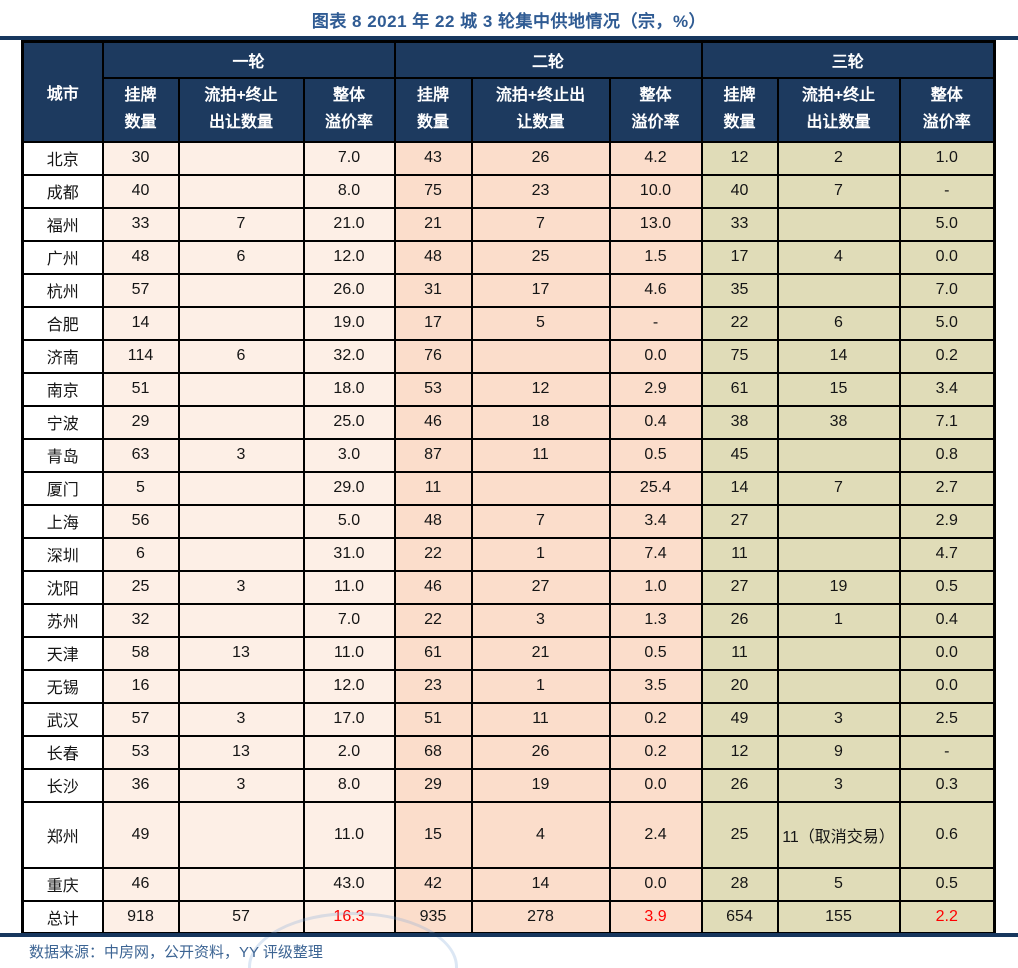 The width and height of the screenshot is (1018, 968). Describe the element at coordinates (62, 389) in the screenshot. I see `city-cell: 南京` at that location.